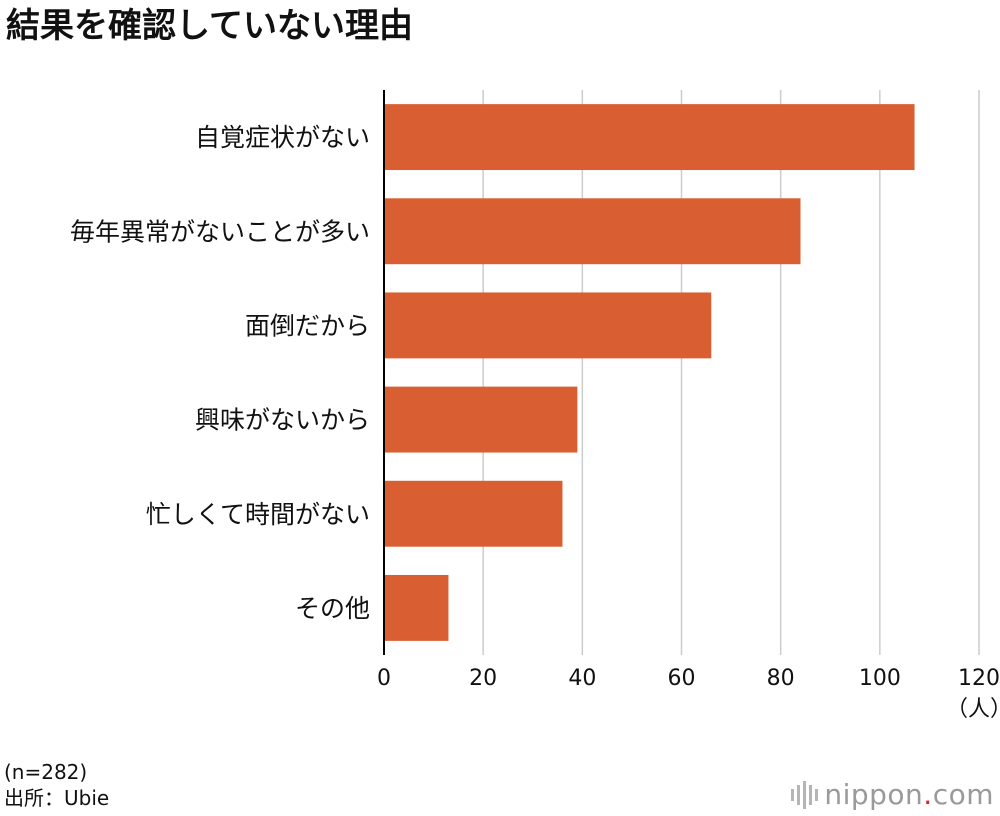  I want to click on tick-labels: 0 20 40 60 80 100 120 （人）, so click(688, 694).